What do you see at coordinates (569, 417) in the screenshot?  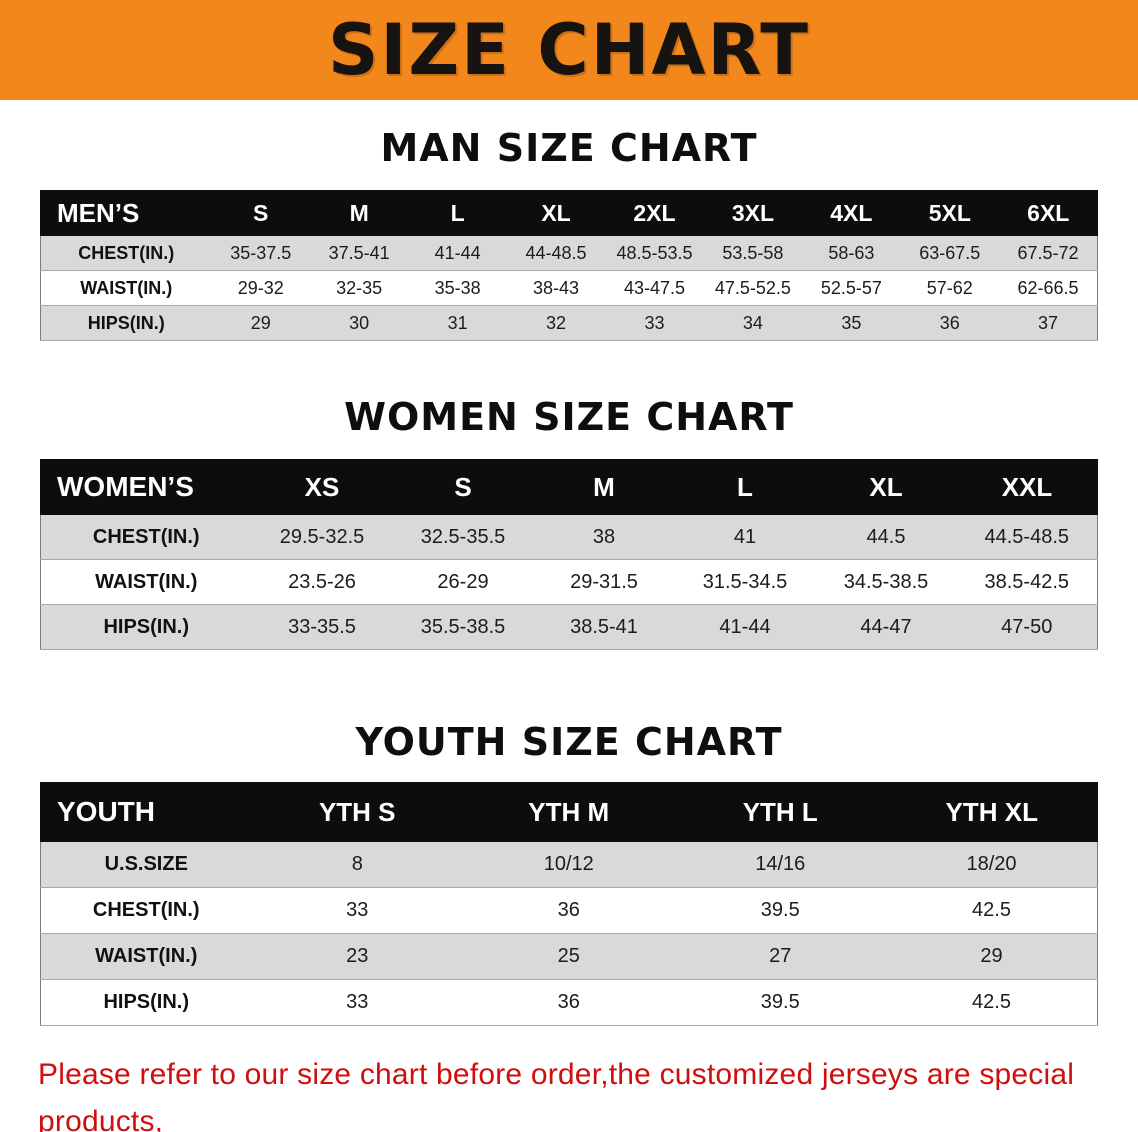 I see `women-section-heading: WOMEN SIZE CHART` at bounding box center [569, 417].